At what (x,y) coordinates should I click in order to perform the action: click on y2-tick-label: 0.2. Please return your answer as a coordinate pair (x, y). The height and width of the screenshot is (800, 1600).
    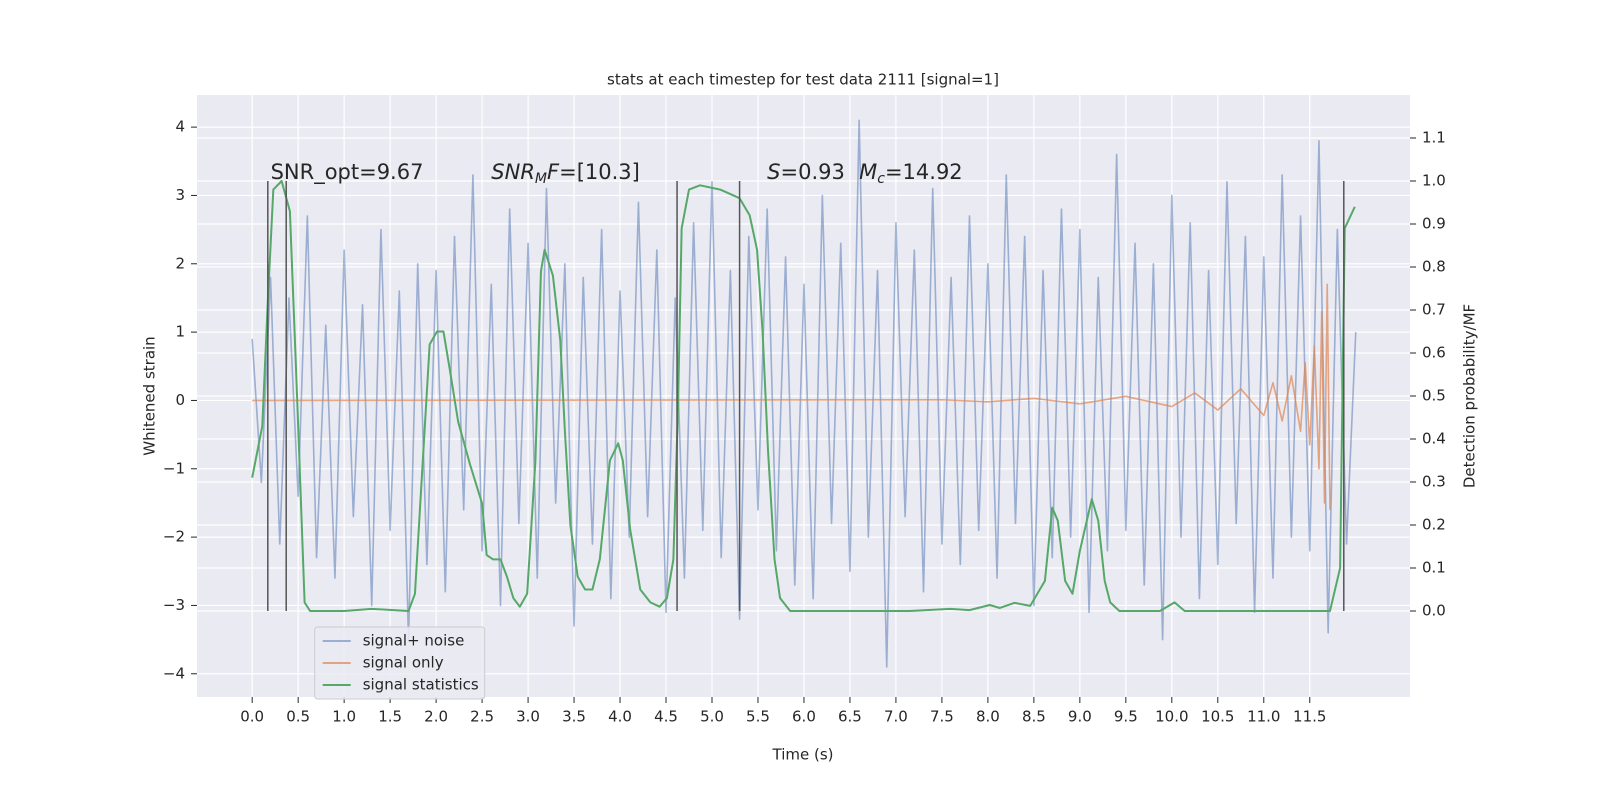
    Looking at the image, I should click on (1434, 525).